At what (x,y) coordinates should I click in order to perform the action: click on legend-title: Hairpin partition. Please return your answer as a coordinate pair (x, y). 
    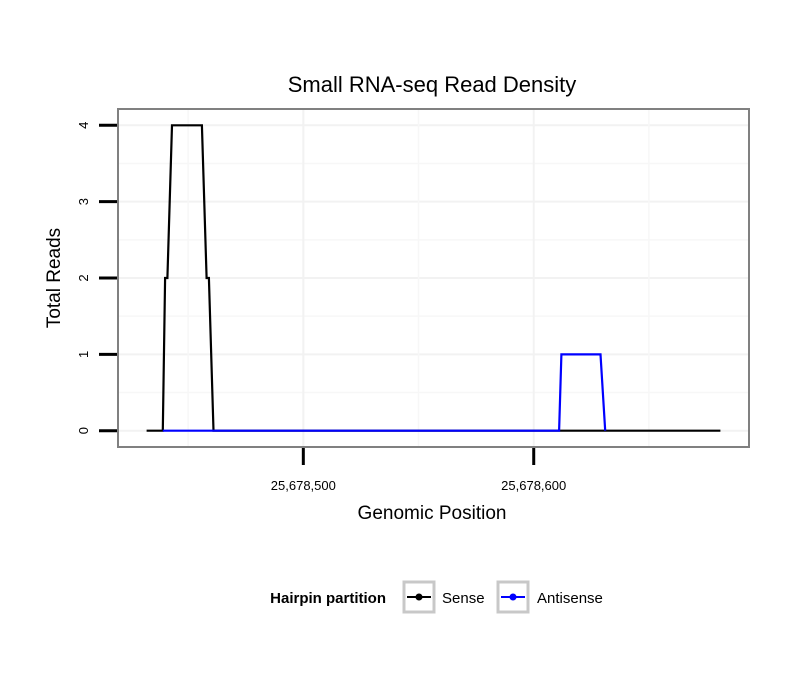
    Looking at the image, I should click on (328, 598).